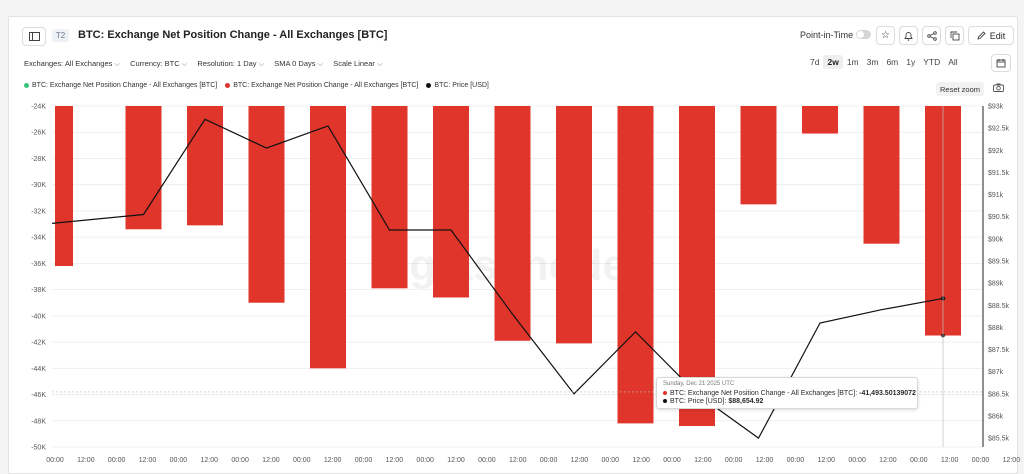  I want to click on resolution-dropdown: Resolution: 1 Day ⌵, so click(230, 64).